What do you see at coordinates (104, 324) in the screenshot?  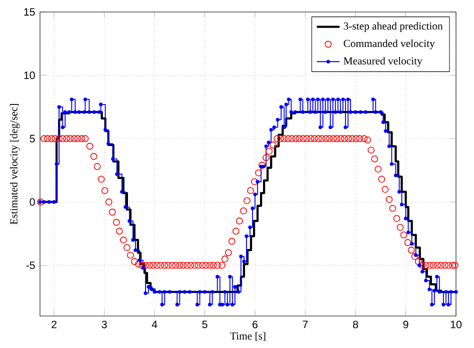 I see `x-tick-label: 3` at bounding box center [104, 324].